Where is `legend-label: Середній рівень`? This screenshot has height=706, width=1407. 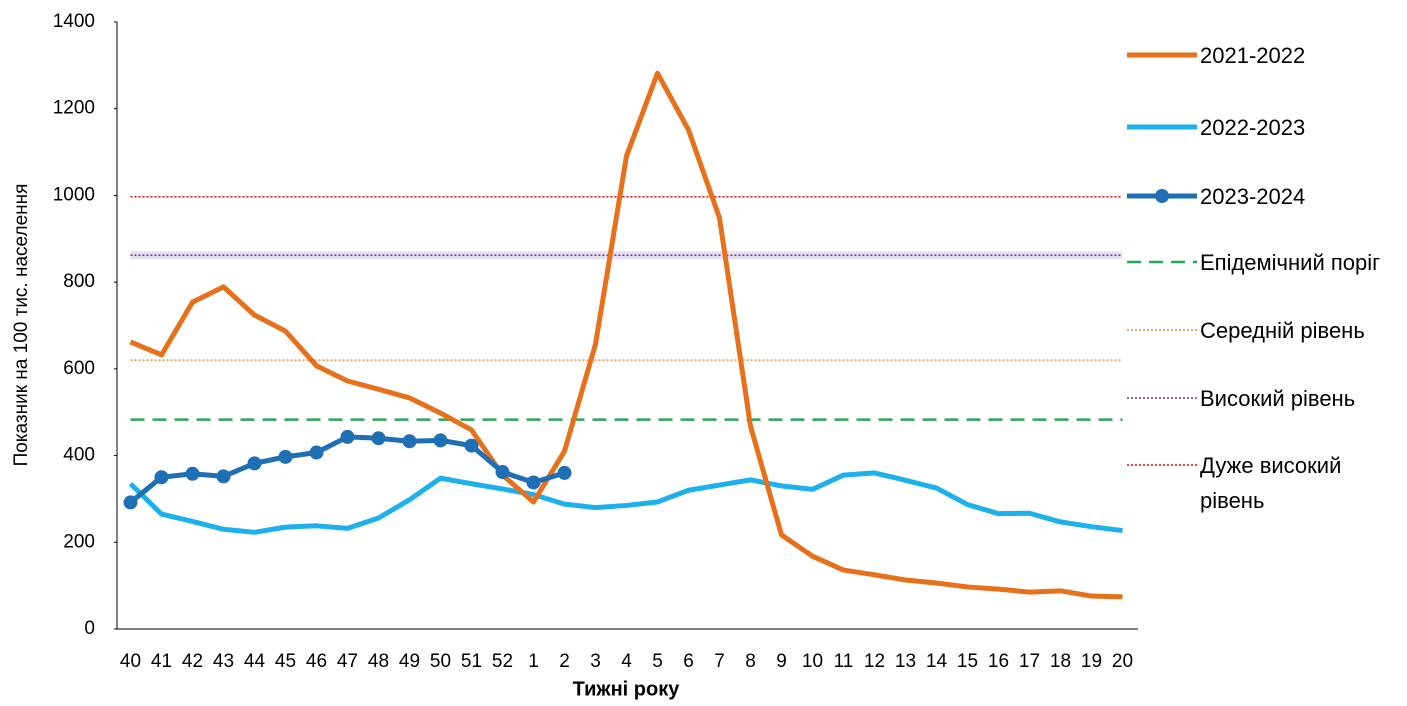 legend-label: Середній рівень is located at coordinates (1282, 330).